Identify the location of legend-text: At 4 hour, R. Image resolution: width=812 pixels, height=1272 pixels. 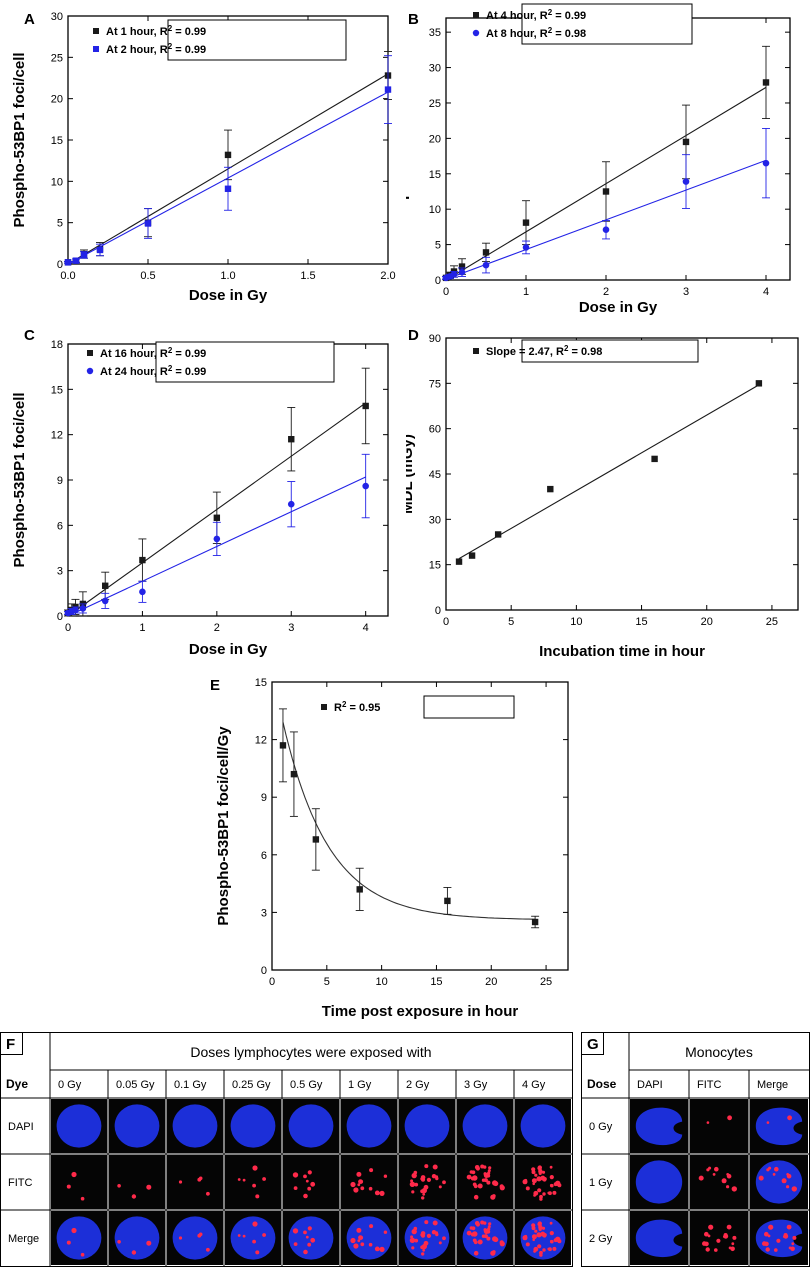
(517, 16).